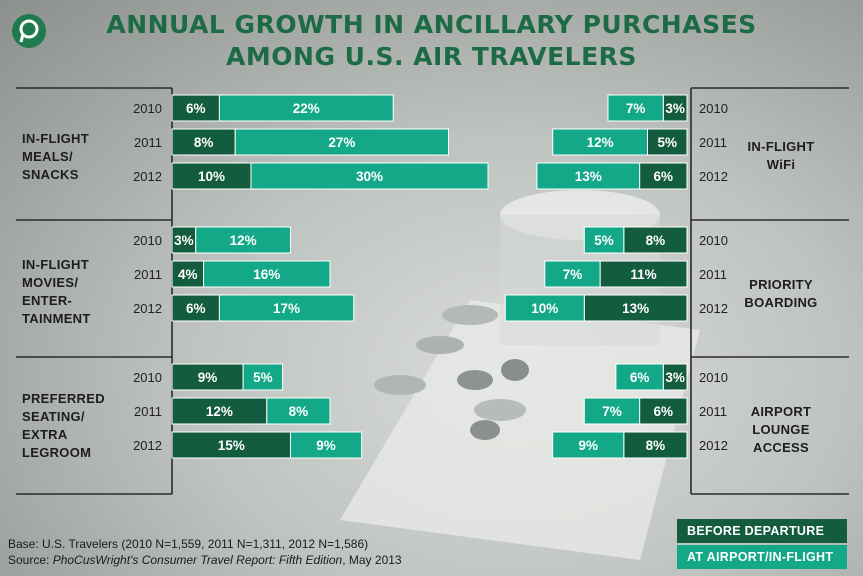 Image resolution: width=863 pixels, height=576 pixels. I want to click on data-label-airport: 16%, so click(266, 274).